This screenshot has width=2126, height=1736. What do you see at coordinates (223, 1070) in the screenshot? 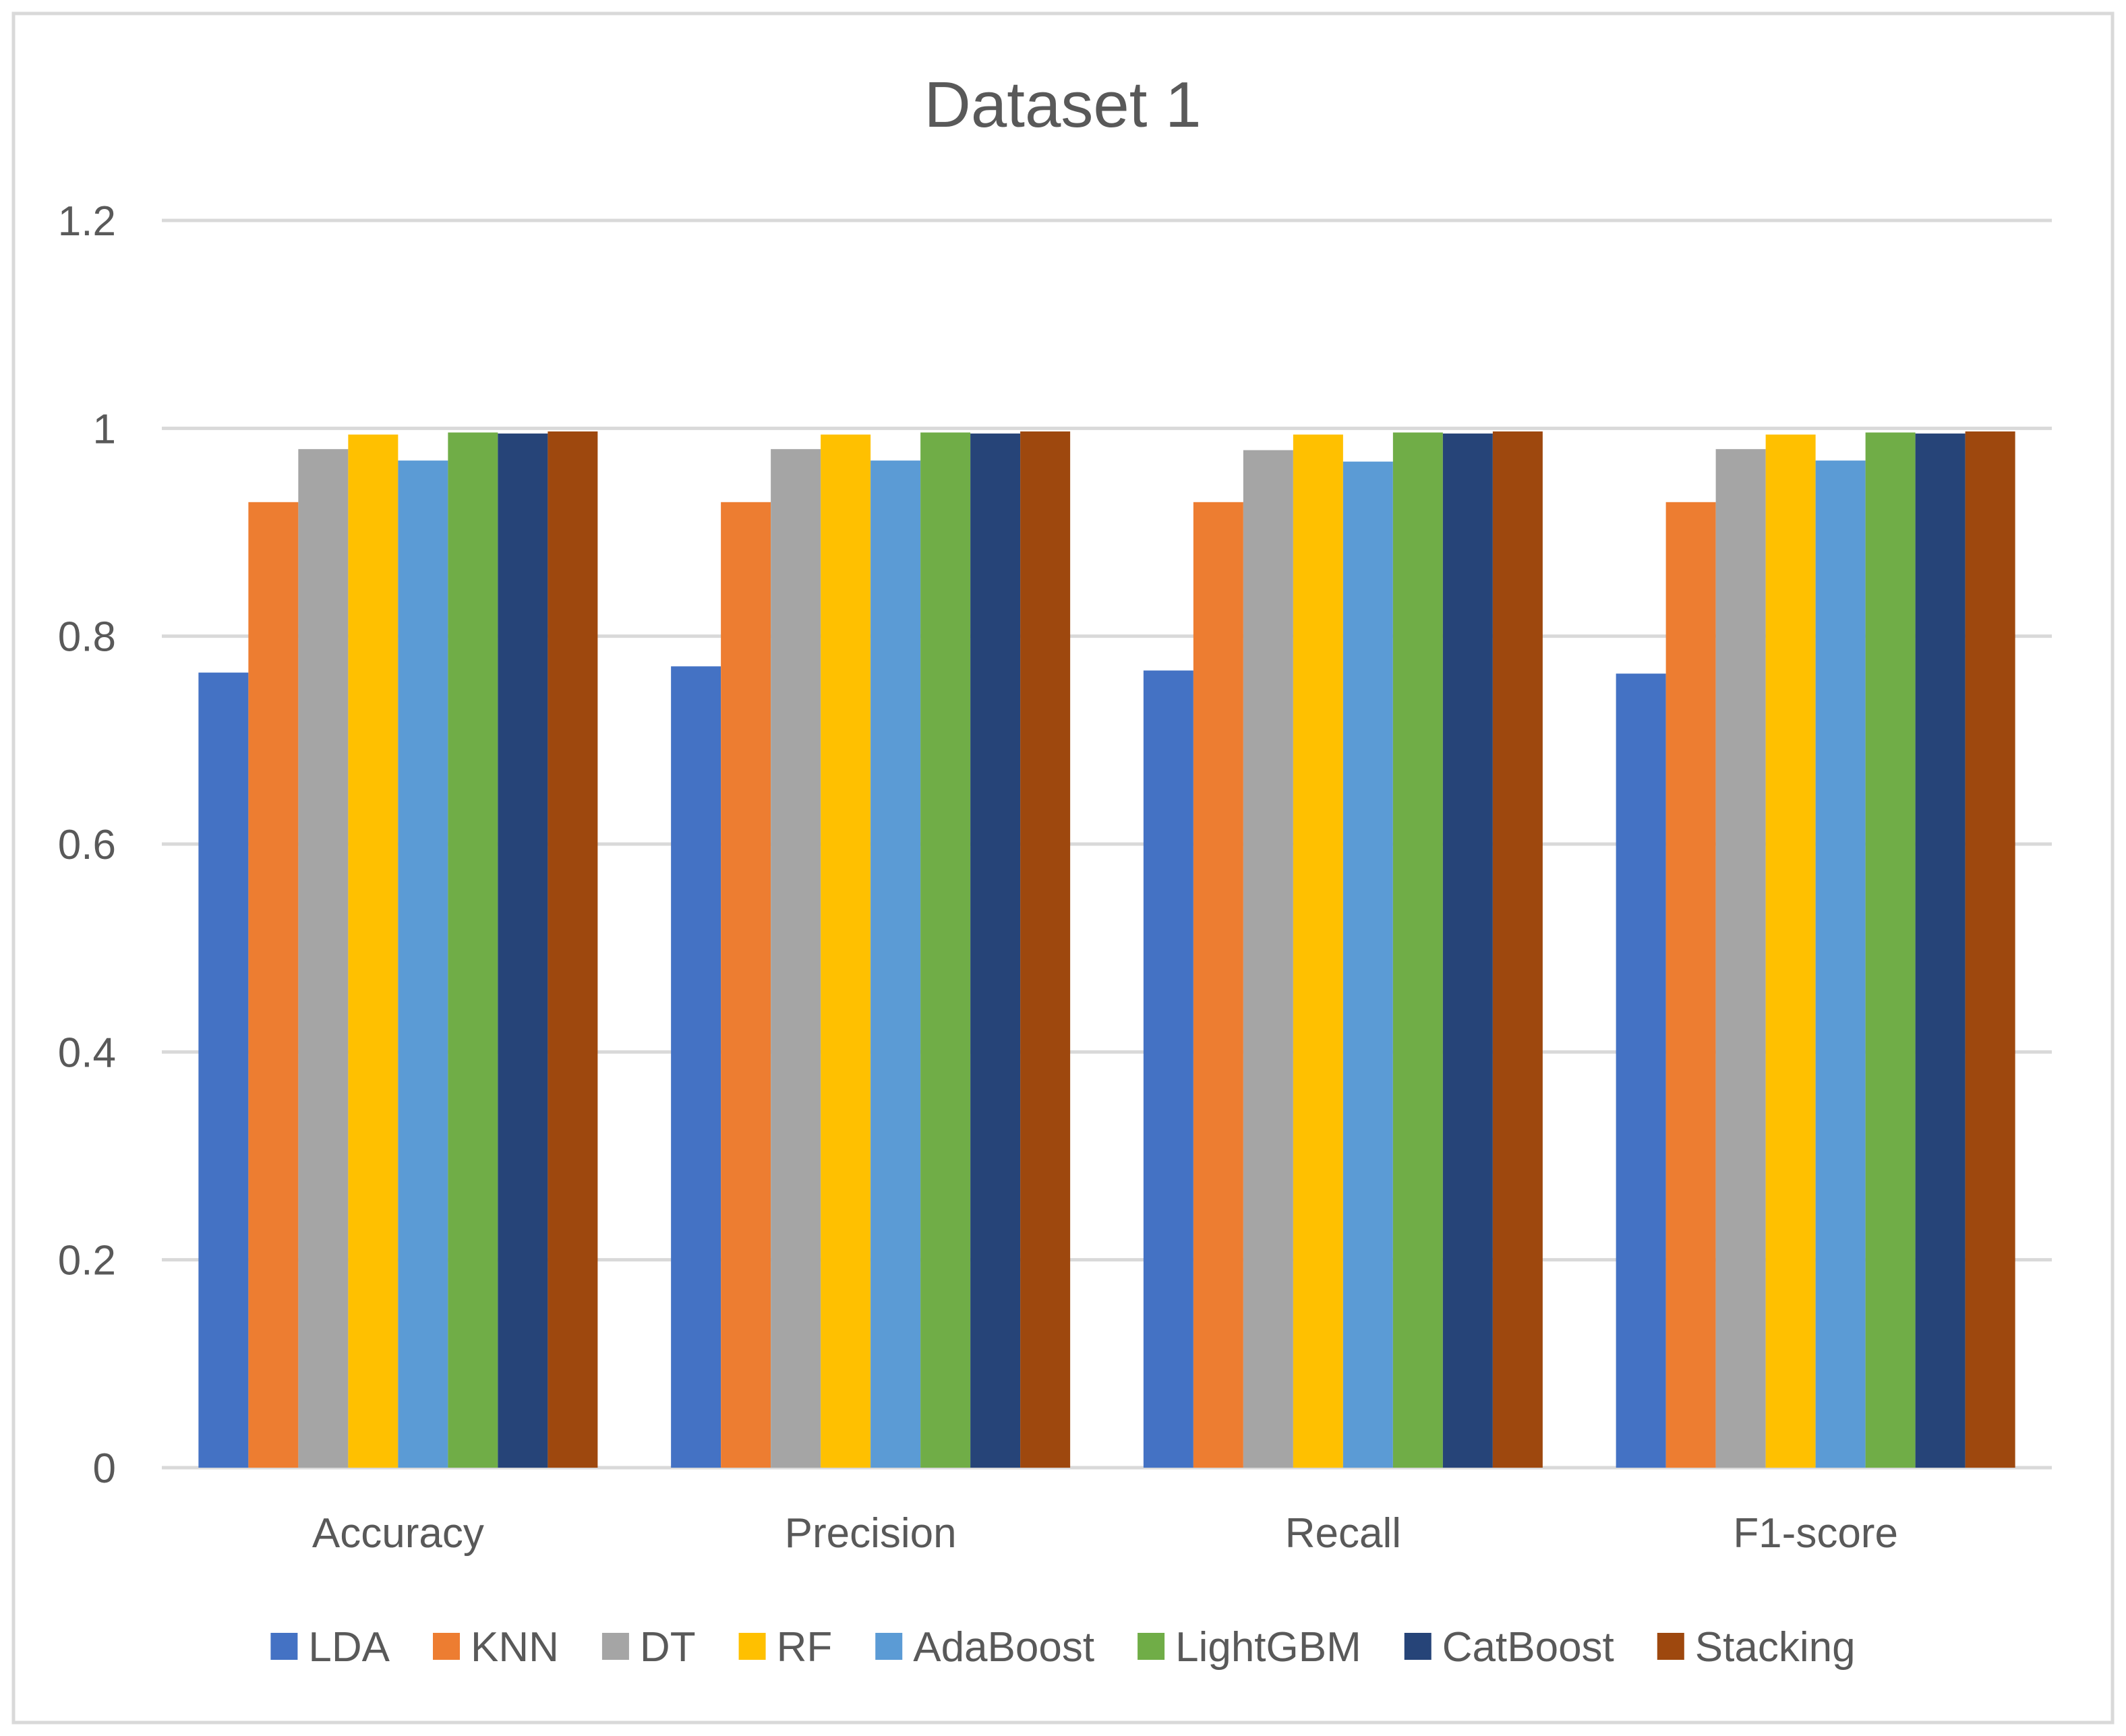
I see `bar-lda-accuracy` at bounding box center [223, 1070].